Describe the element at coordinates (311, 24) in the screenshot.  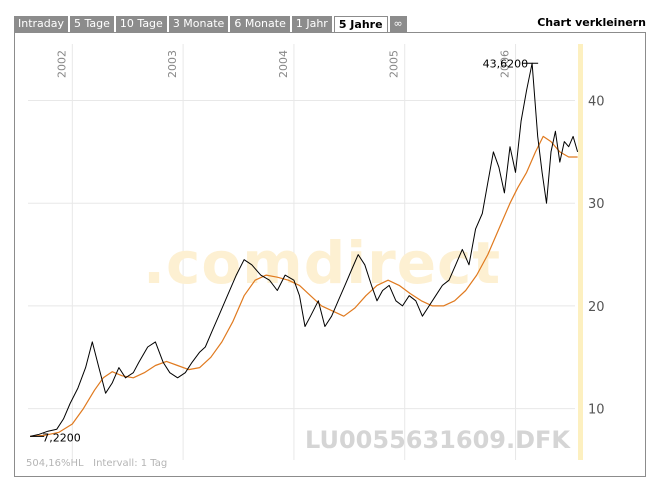
I see `tab-5: 1 Jahr` at that location.